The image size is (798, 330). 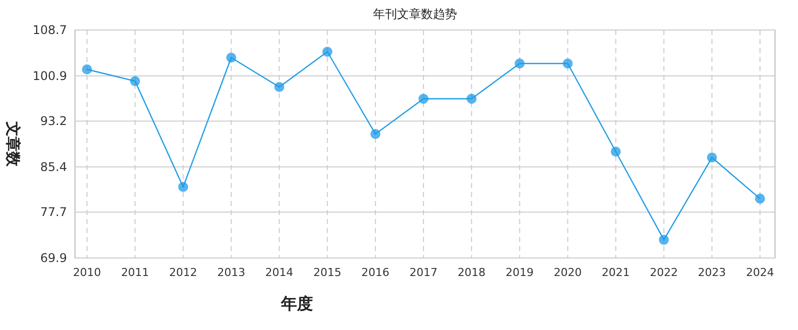 What do you see at coordinates (296, 303) in the screenshot?
I see `x-axis-title: 年度` at bounding box center [296, 303].